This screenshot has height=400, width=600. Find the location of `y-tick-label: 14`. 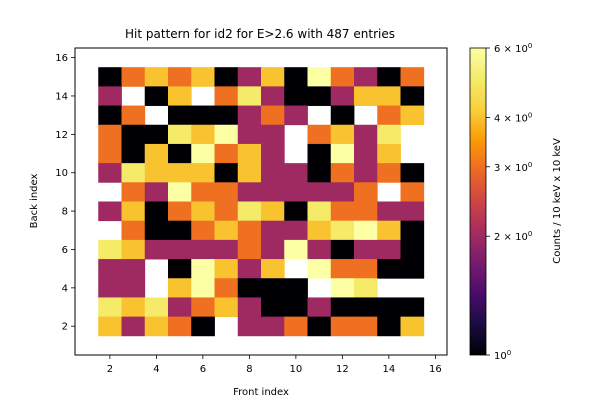

y-tick-label: 14 is located at coordinates (61, 96).